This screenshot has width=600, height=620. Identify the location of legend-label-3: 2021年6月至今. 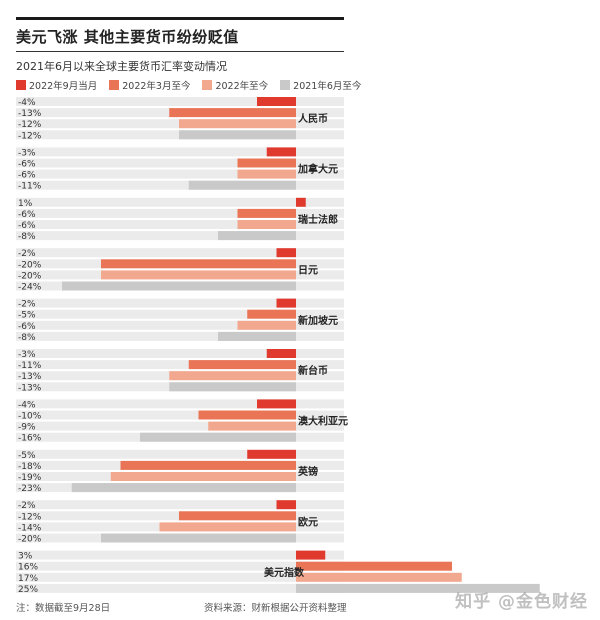
(327, 86).